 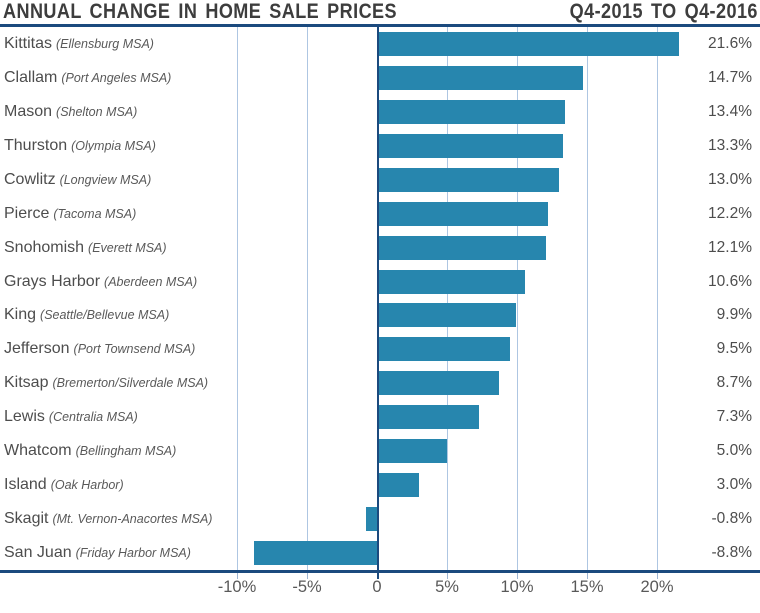 I want to click on county-name: Snohomish, so click(x=44, y=247).